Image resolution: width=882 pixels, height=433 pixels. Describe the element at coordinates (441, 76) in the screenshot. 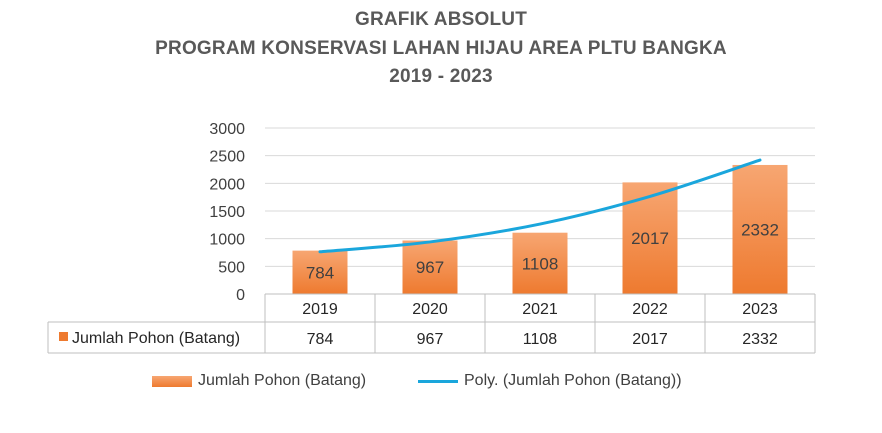

I see `chart-title-line-3: 2019 - 2023` at that location.